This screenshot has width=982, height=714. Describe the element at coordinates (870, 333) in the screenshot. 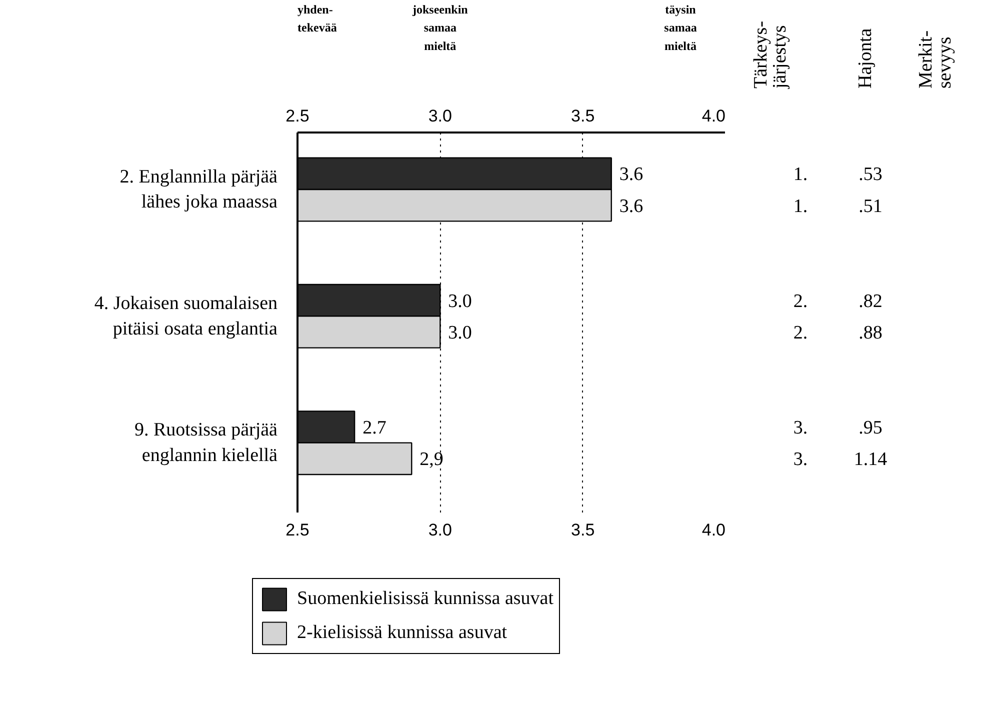

I see `text: .88` at that location.